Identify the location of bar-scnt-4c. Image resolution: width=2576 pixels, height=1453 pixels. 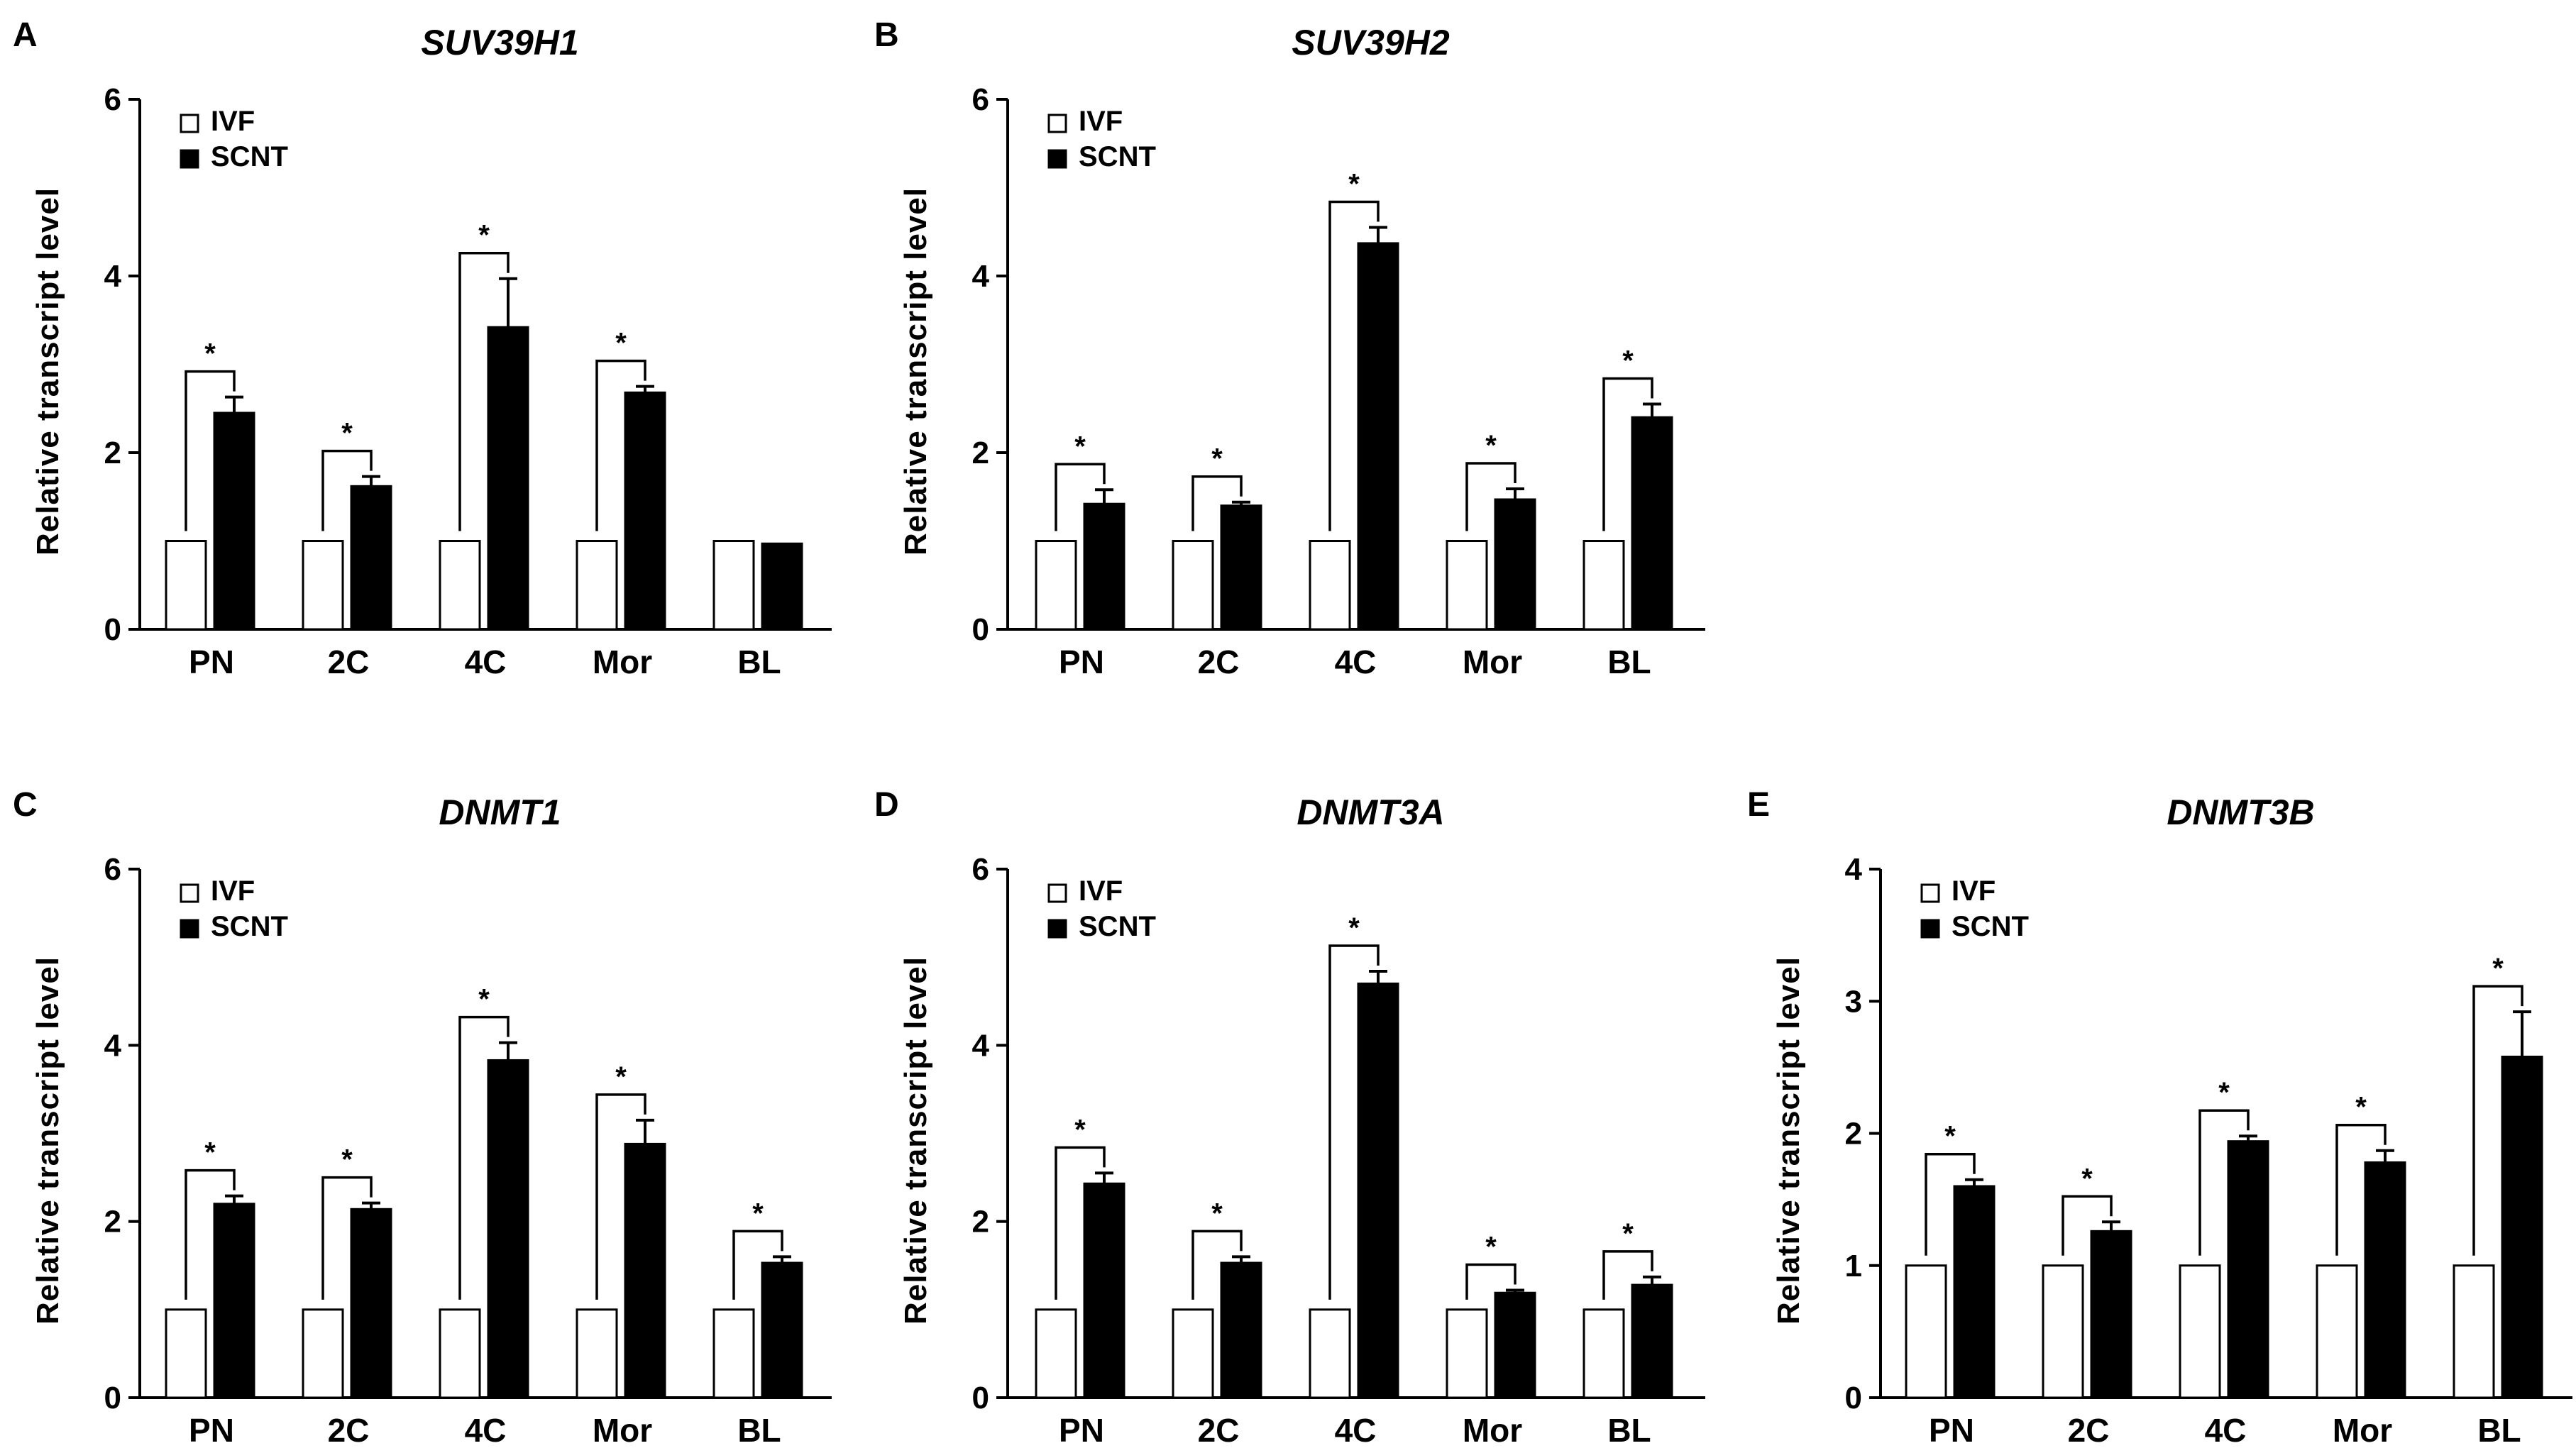
(1378, 436).